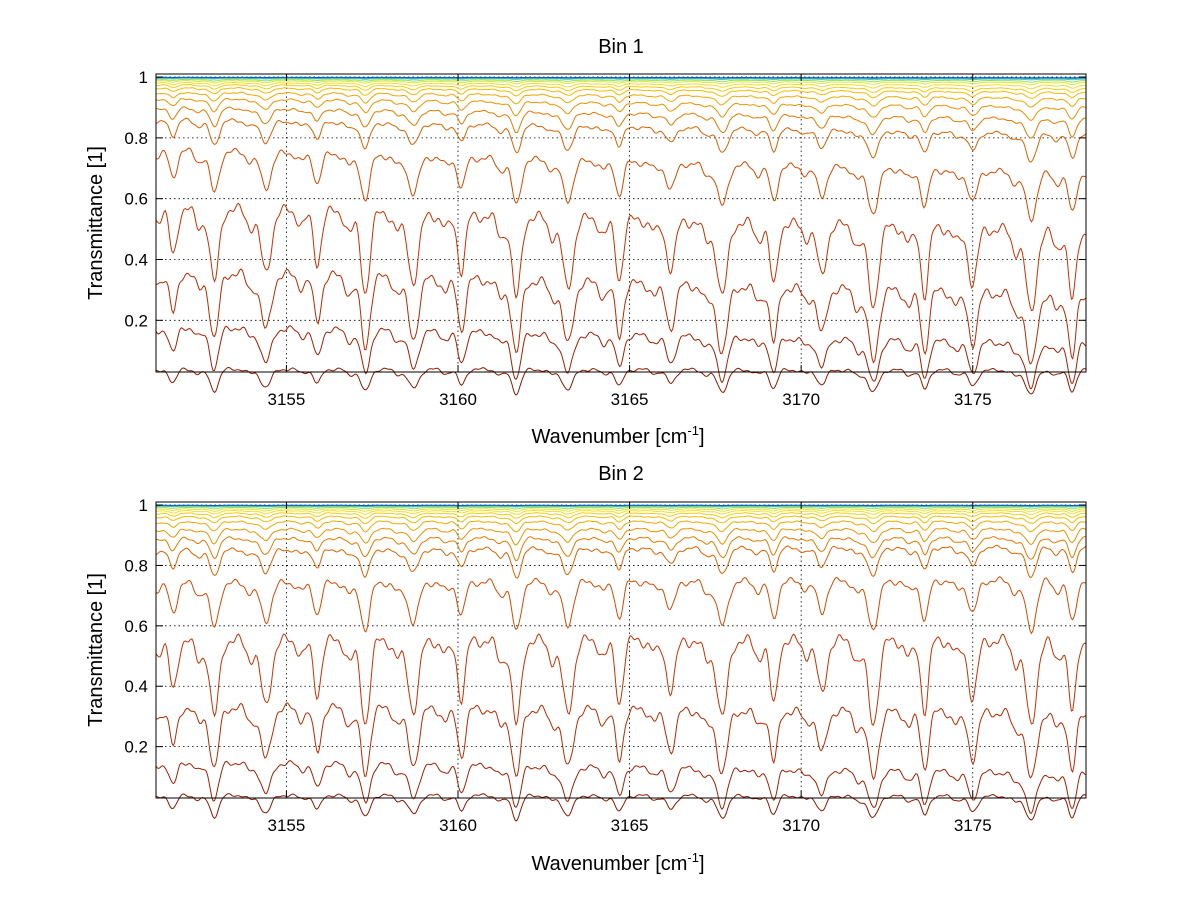 The image size is (1200, 901). What do you see at coordinates (621, 474) in the screenshot?
I see `chart-title: Bin 2` at bounding box center [621, 474].